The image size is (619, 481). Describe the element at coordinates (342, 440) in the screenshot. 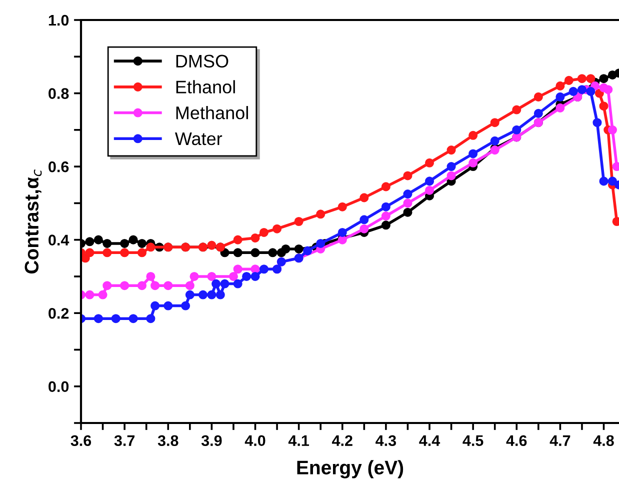

I see `x-tick-label: 4.2` at that location.